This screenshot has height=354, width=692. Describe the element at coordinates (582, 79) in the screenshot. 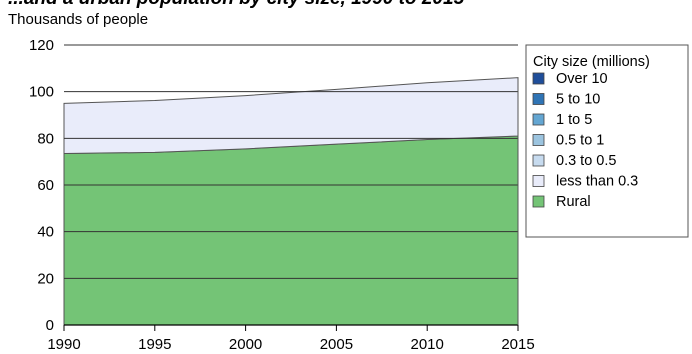

I see `legend-label: Over 10` at that location.